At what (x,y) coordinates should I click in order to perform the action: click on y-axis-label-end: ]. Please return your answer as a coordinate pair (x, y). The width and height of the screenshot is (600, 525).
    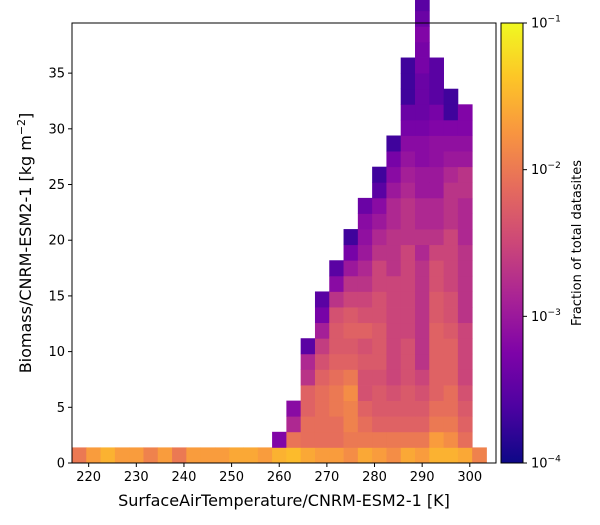
    Looking at the image, I should click on (25, 116).